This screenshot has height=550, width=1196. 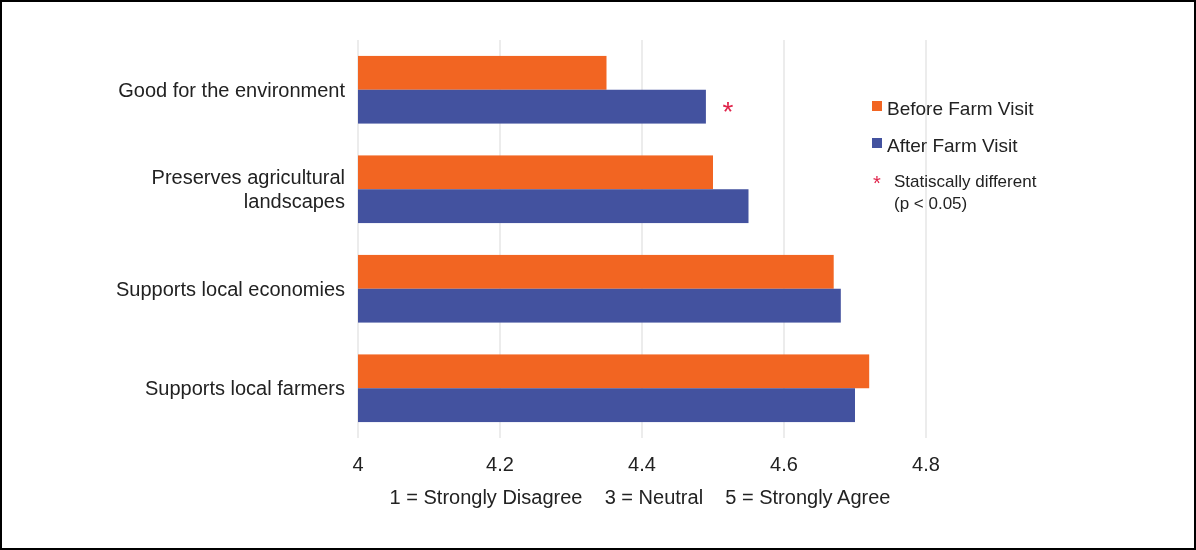 I want to click on x-axis-title: 1 = Strongly Disagree 3 = Neutral 5 = Strongly Agree, so click(x=640, y=497).